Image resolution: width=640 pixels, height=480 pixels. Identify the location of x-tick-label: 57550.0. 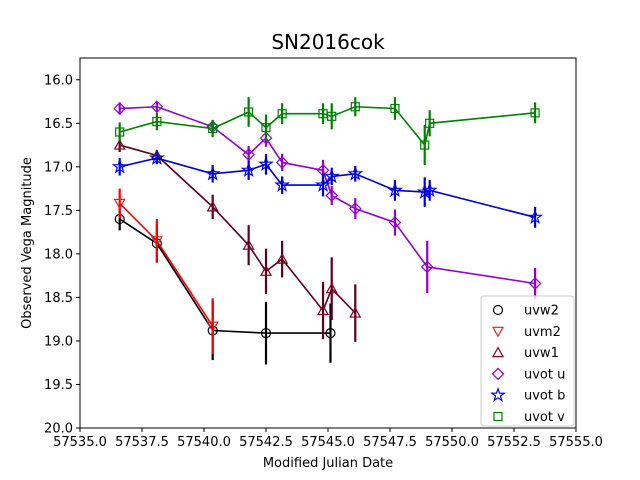
(452, 442).